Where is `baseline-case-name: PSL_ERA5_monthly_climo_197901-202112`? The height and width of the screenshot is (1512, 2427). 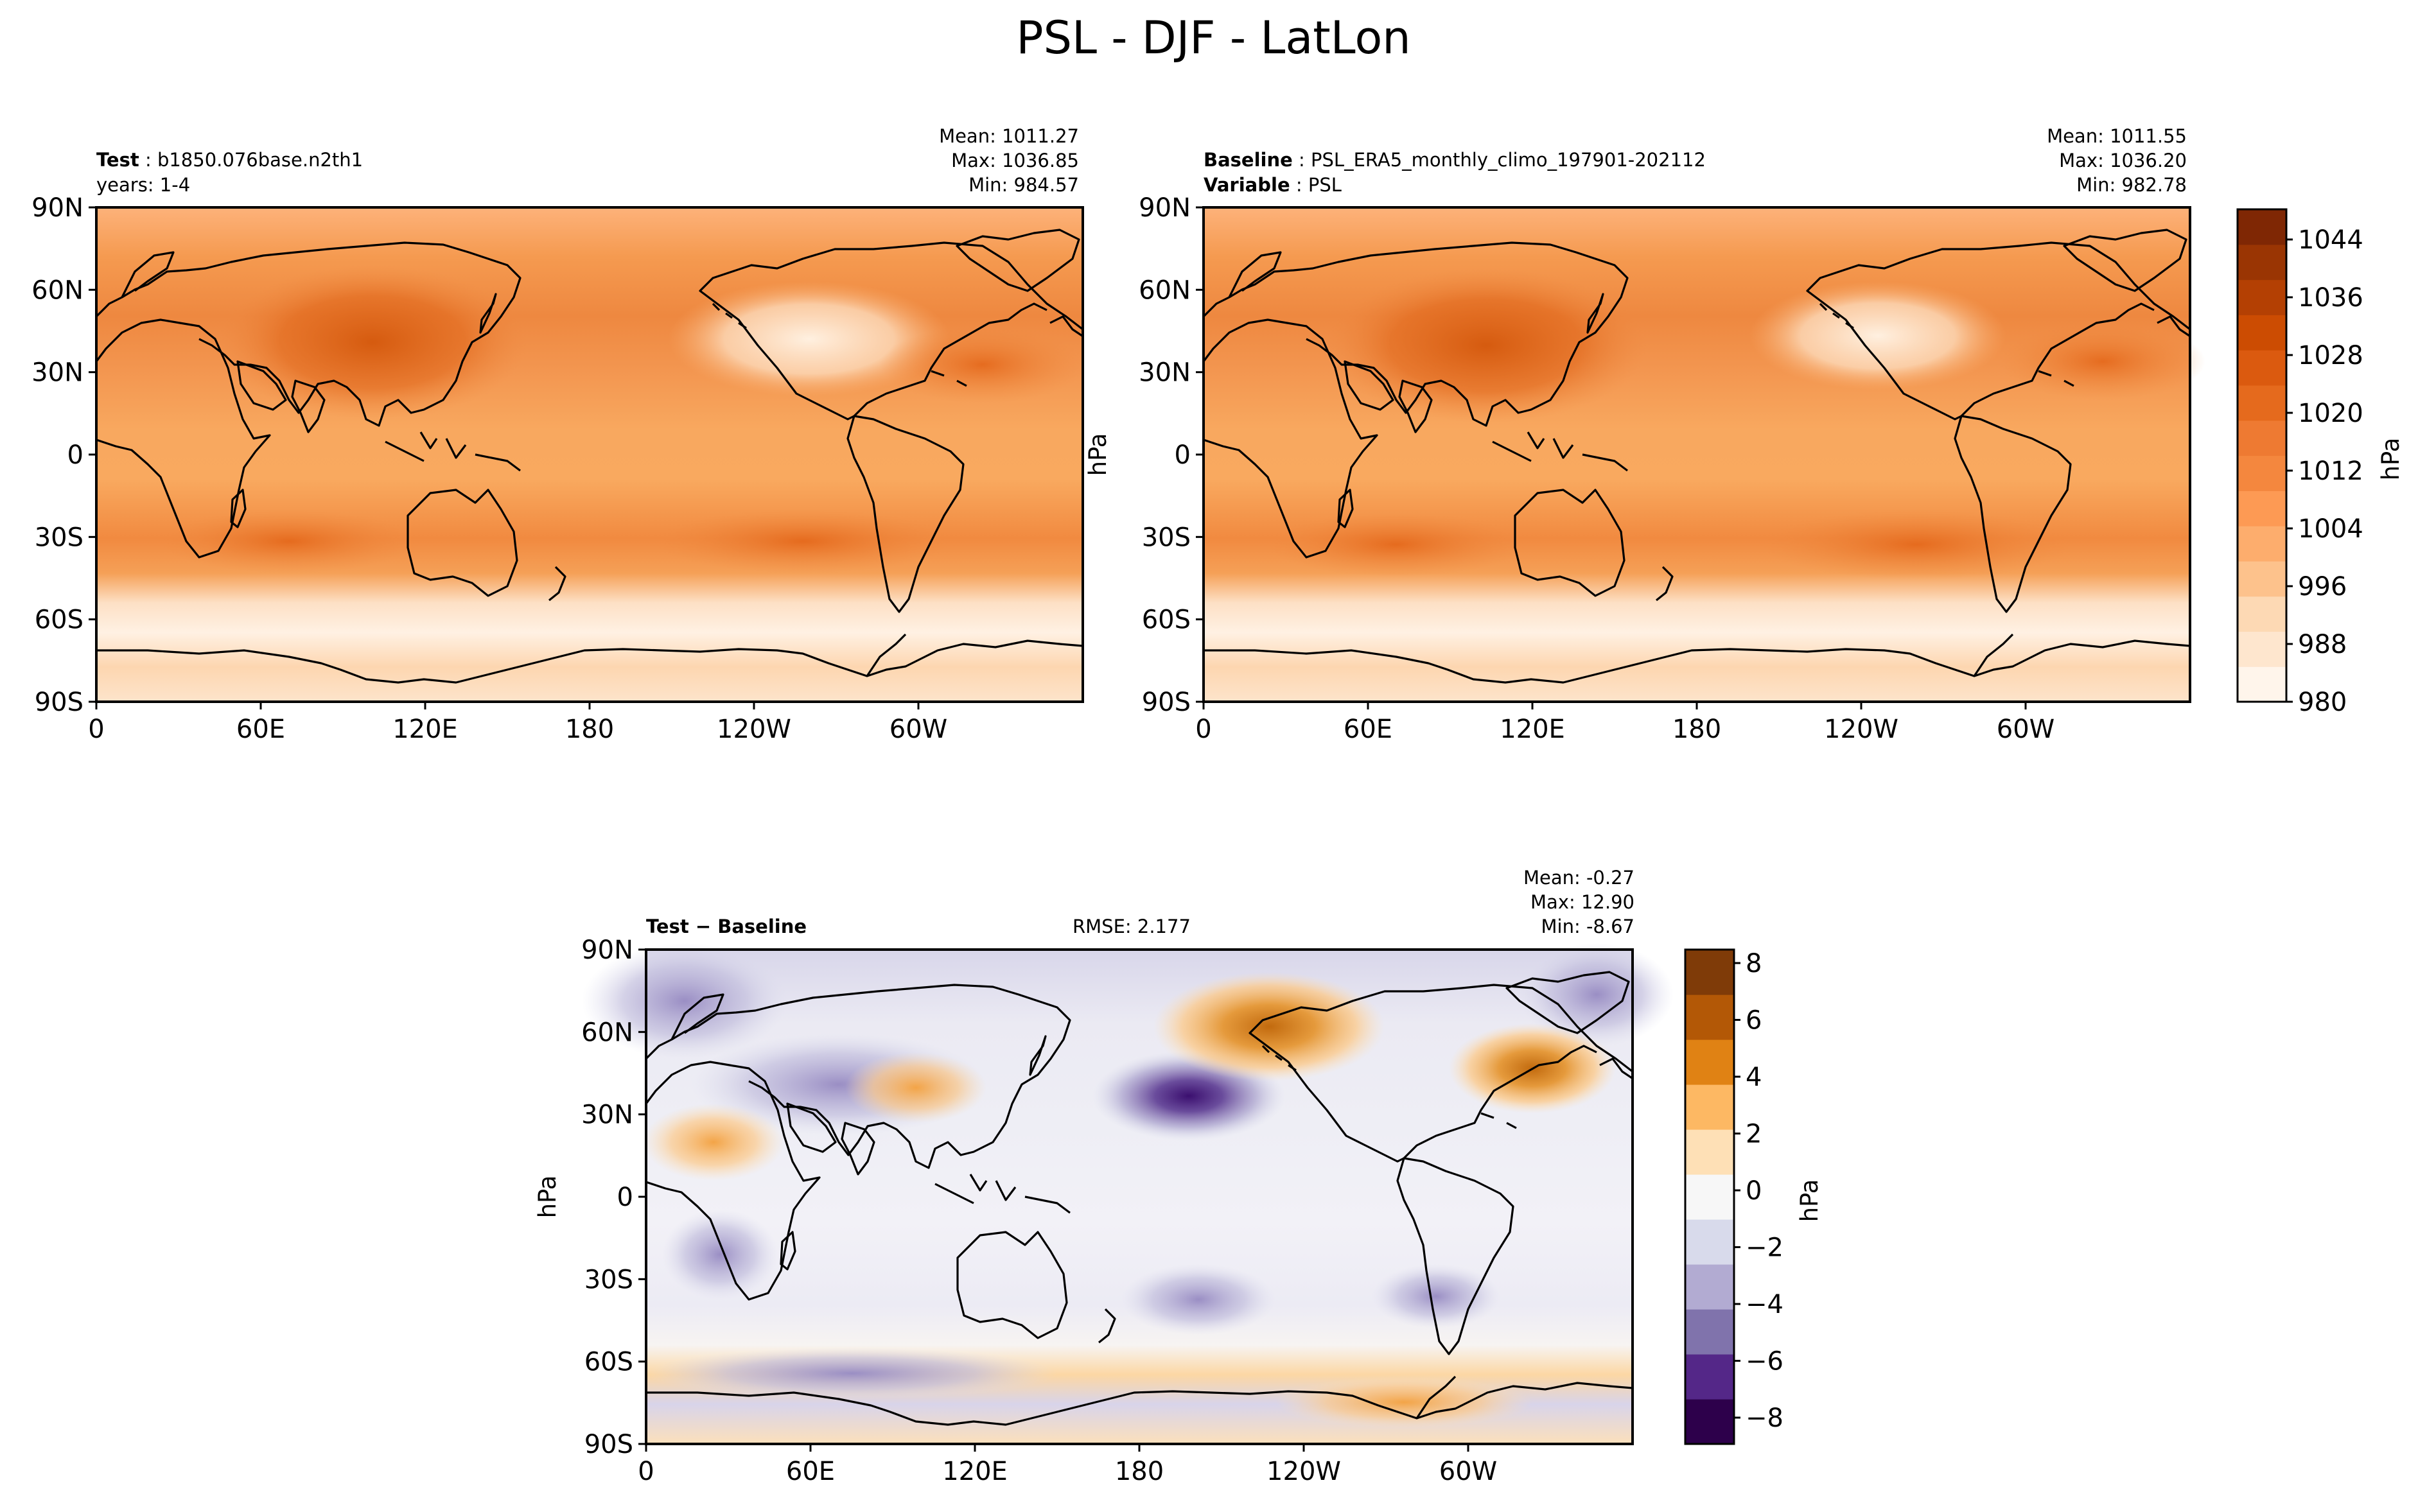
baseline-case-name: PSL_ERA5_monthly_climo_197901-202112 is located at coordinates (1508, 160).